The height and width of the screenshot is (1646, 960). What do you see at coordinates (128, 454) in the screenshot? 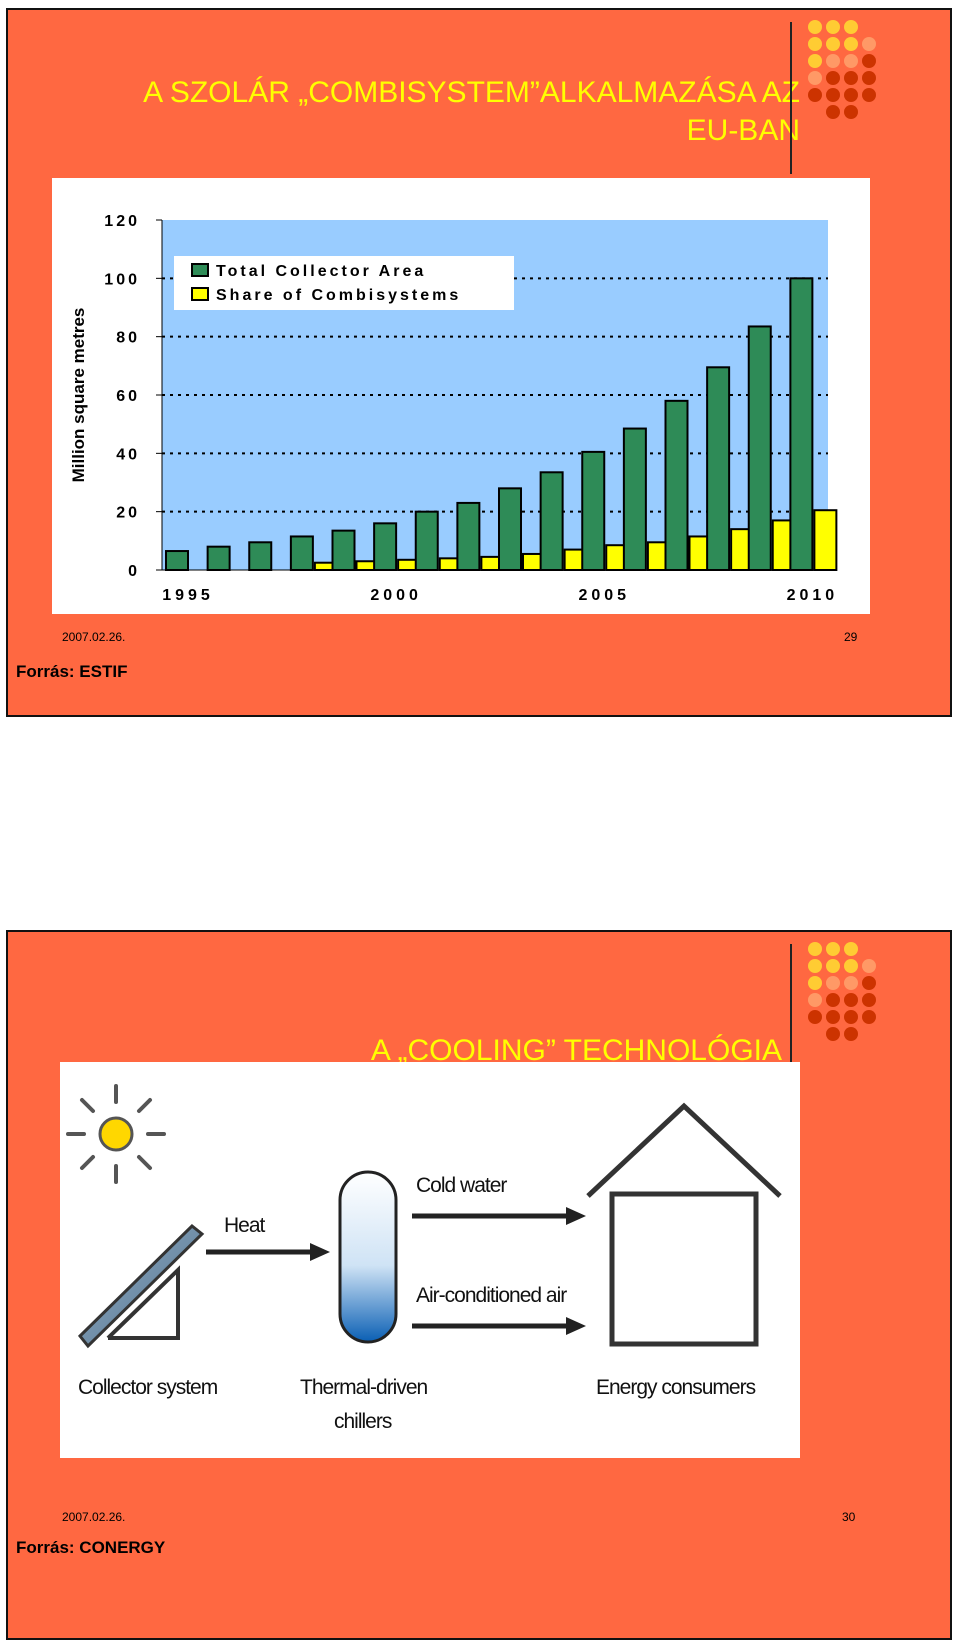
I see `y-tick-label: 40` at bounding box center [128, 454].